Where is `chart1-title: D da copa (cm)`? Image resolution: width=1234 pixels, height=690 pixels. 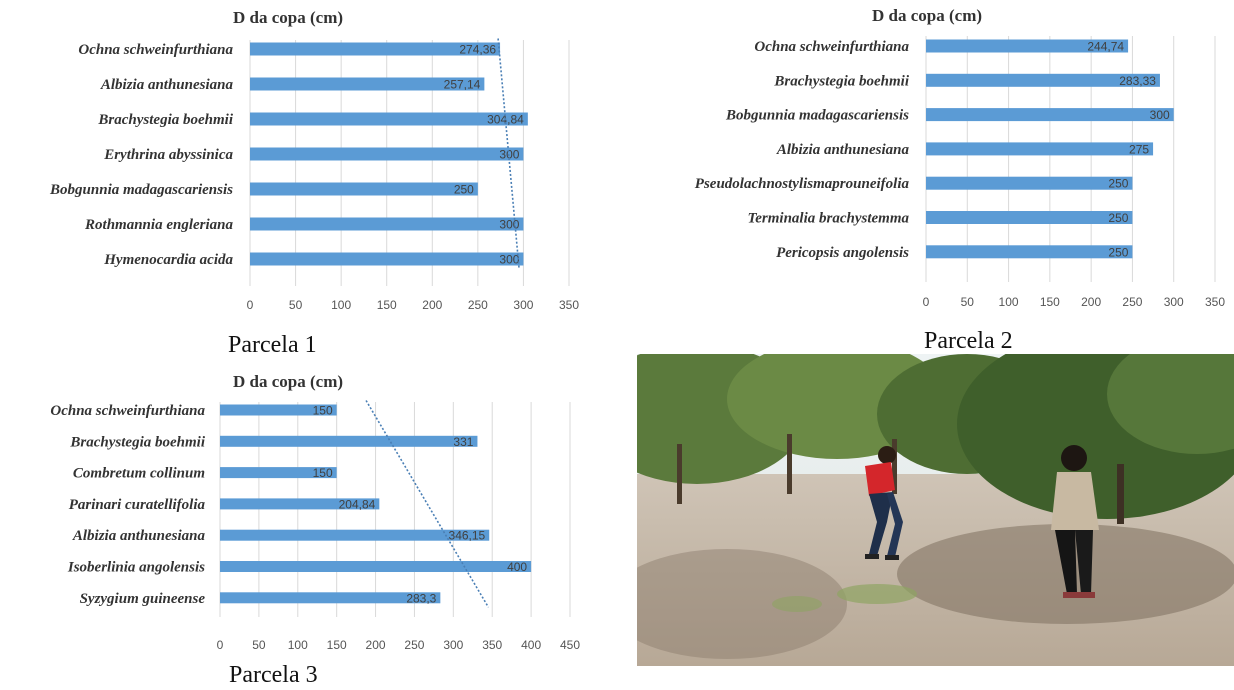 chart1-title: D da copa (cm) is located at coordinates (288, 17).